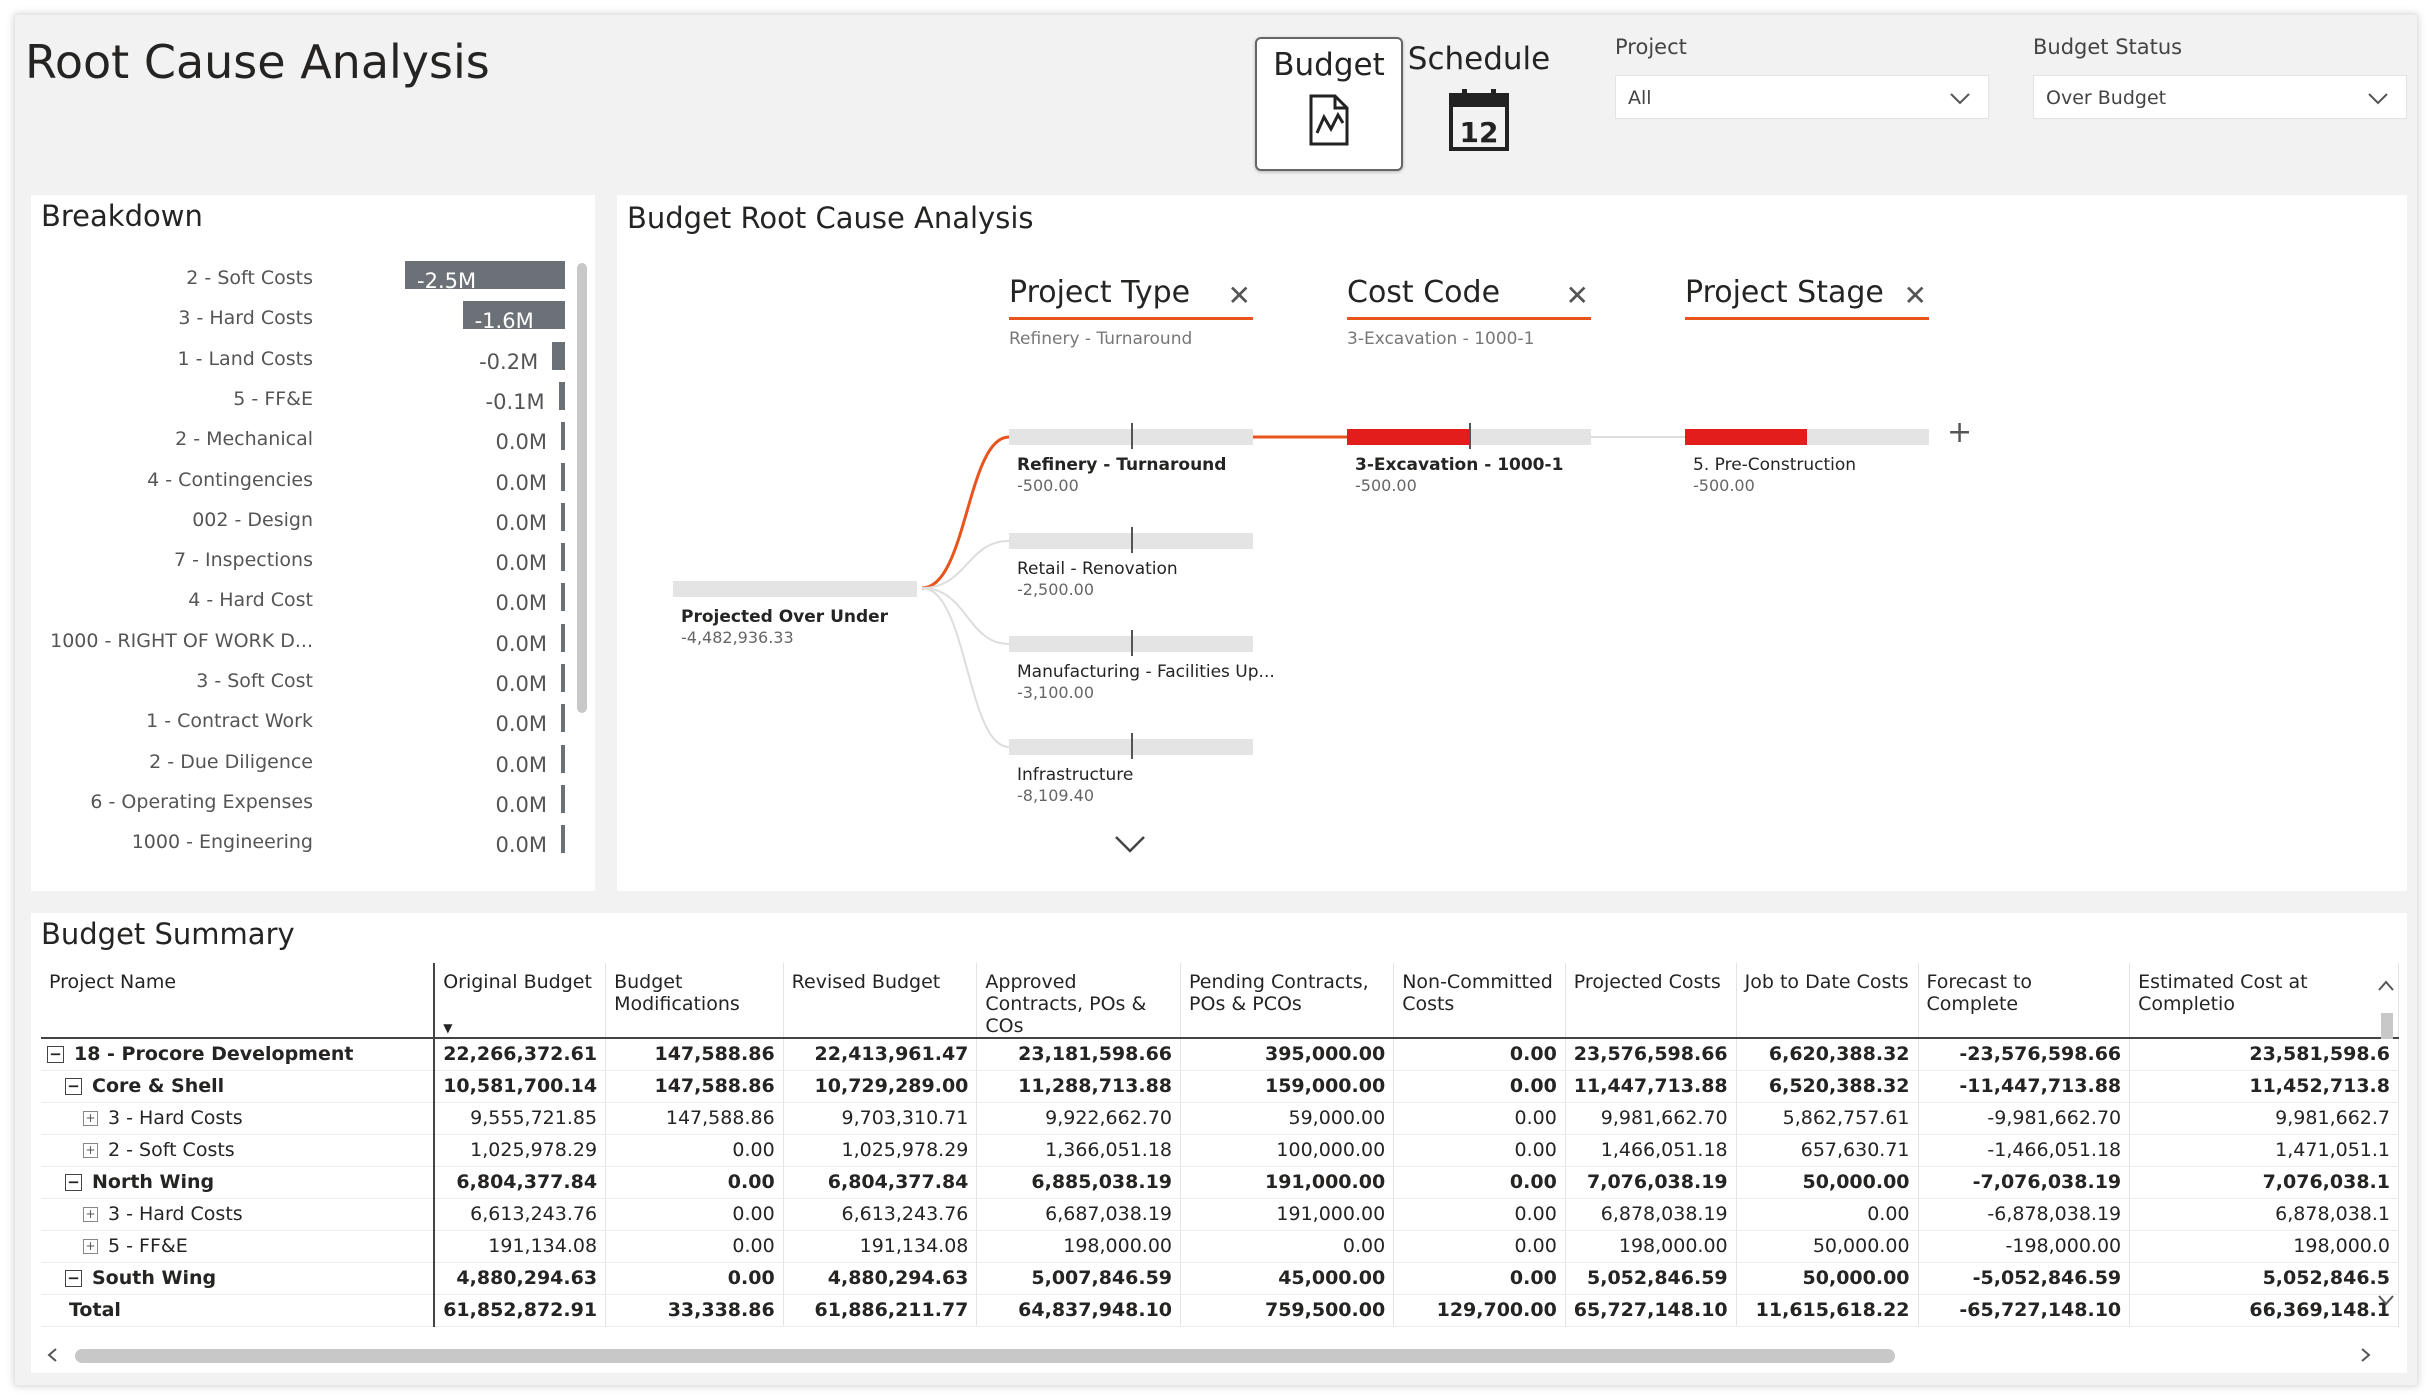 This screenshot has height=1399, width=2430. What do you see at coordinates (2387, 1026) in the screenshot?
I see `table-vscroll-thumb` at bounding box center [2387, 1026].